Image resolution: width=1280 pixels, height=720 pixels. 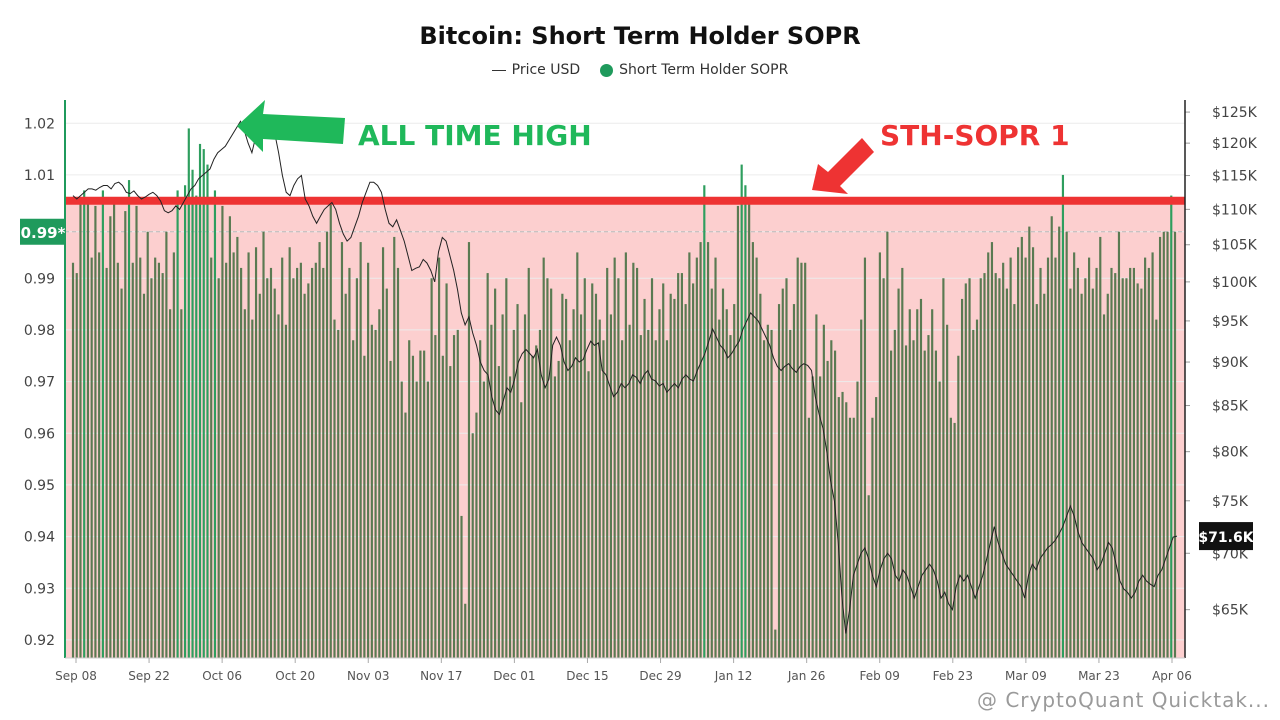 I want to click on y-right-tick-label: $80K, so click(x=1230, y=453).